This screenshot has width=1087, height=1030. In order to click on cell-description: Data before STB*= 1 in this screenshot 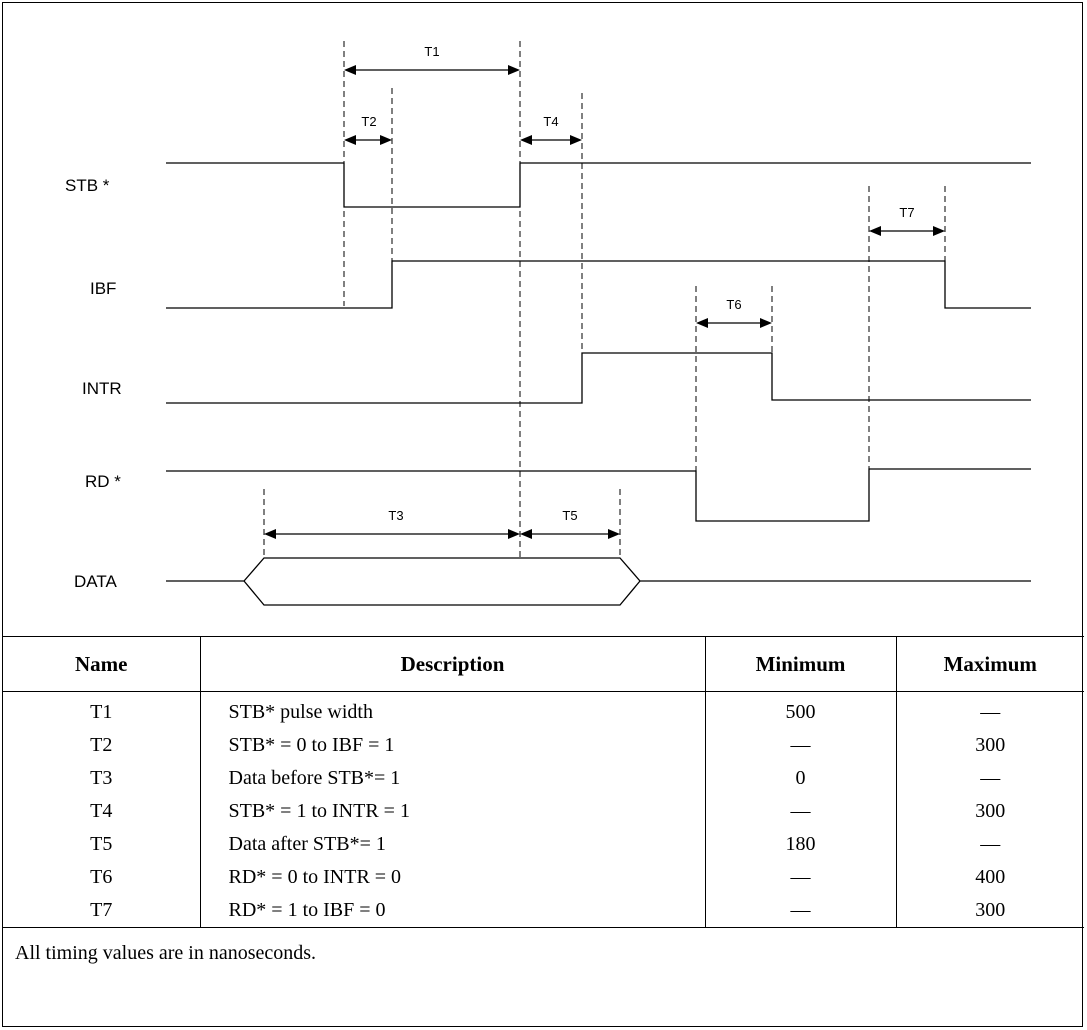, I will do `click(452, 778)`.